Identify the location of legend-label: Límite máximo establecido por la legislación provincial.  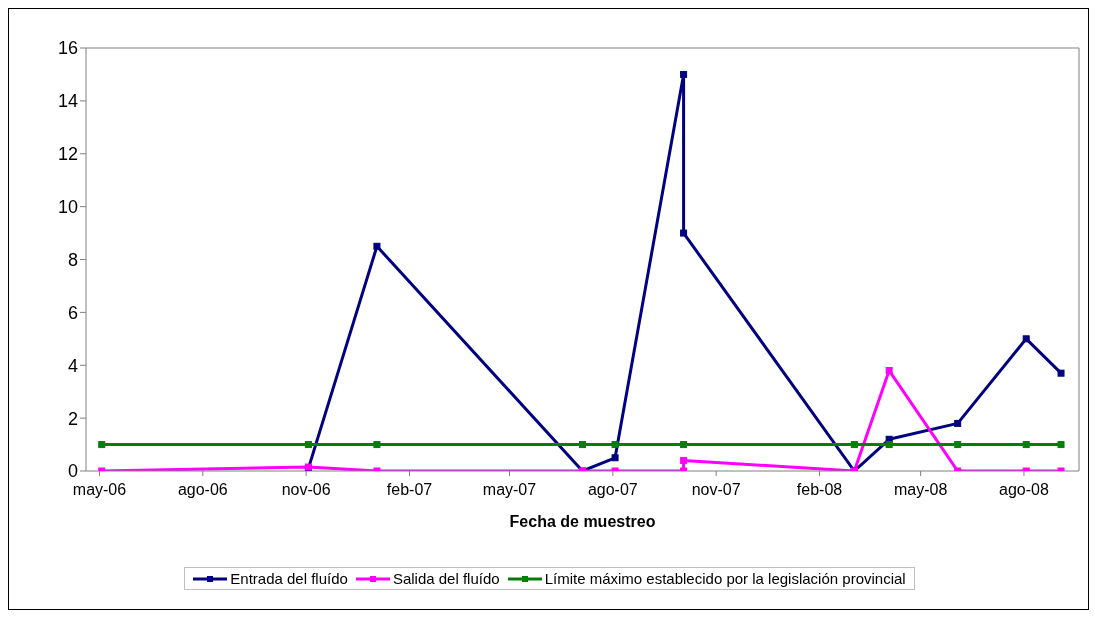
(725, 578).